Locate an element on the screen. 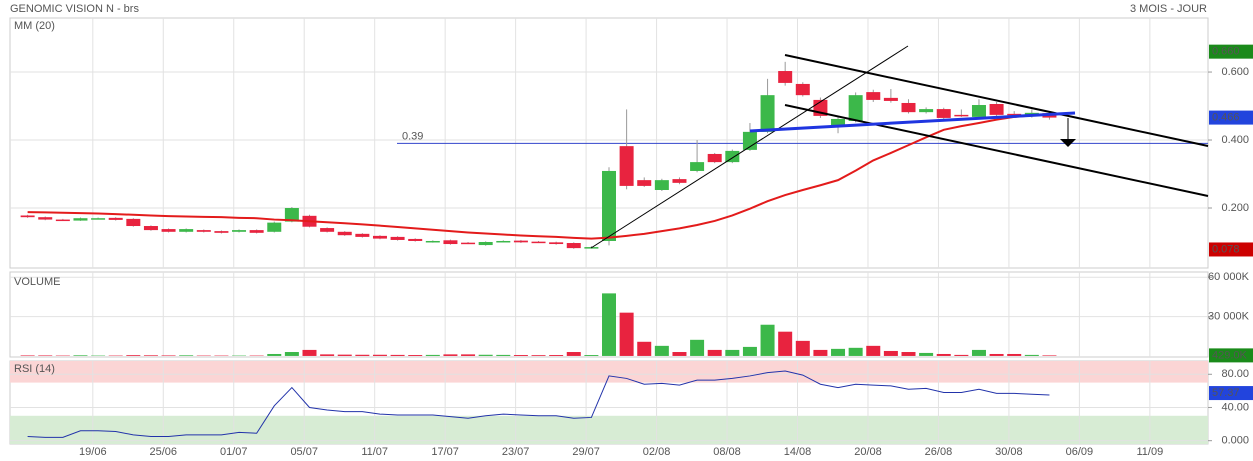 Image resolution: width=1253 pixels, height=461 pixels. volume-label: VOLUME is located at coordinates (37, 282).